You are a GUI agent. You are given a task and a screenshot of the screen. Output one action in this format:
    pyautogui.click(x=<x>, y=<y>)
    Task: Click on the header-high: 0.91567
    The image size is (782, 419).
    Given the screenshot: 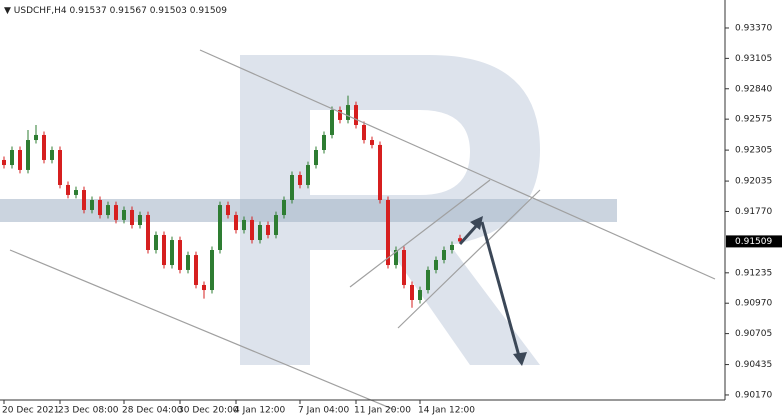 What is the action you would take?
    pyautogui.click(x=128, y=11)
    